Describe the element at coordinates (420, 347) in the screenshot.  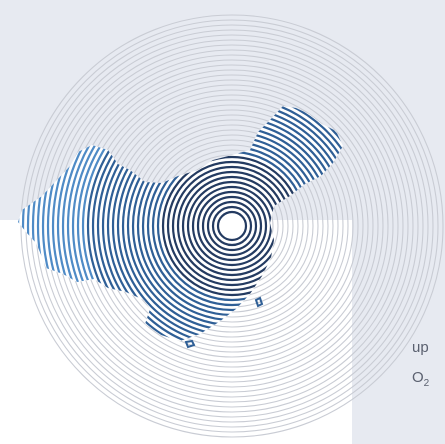
I see `cropped-text-line-1: up` at that location.